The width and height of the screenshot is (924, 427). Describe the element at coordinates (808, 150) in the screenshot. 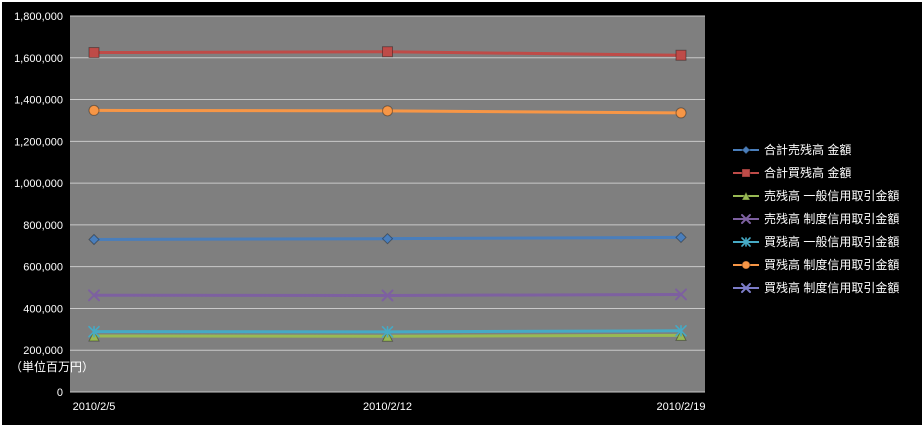

I see `legend-label: 合計売残高 金額` at that location.